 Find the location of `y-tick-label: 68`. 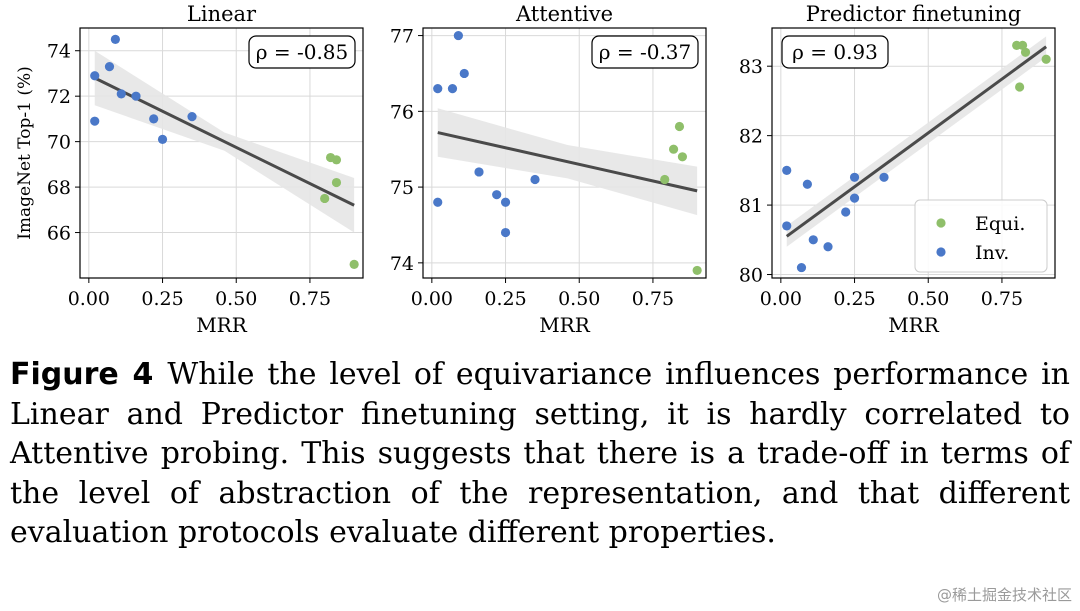

y-tick-label: 68 is located at coordinates (59, 188).